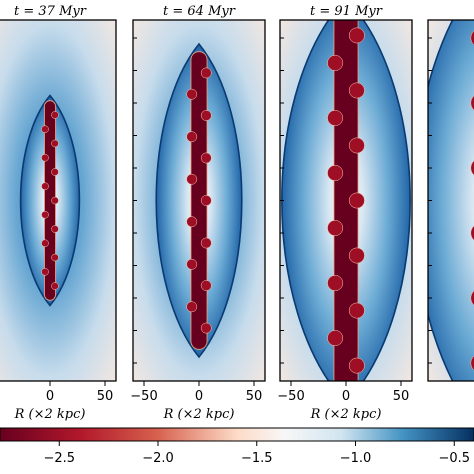 Image resolution: width=474 pixels, height=474 pixels. What do you see at coordinates (346, 396) in the screenshot?
I see `panel-3-xtick-label: 0` at bounding box center [346, 396].